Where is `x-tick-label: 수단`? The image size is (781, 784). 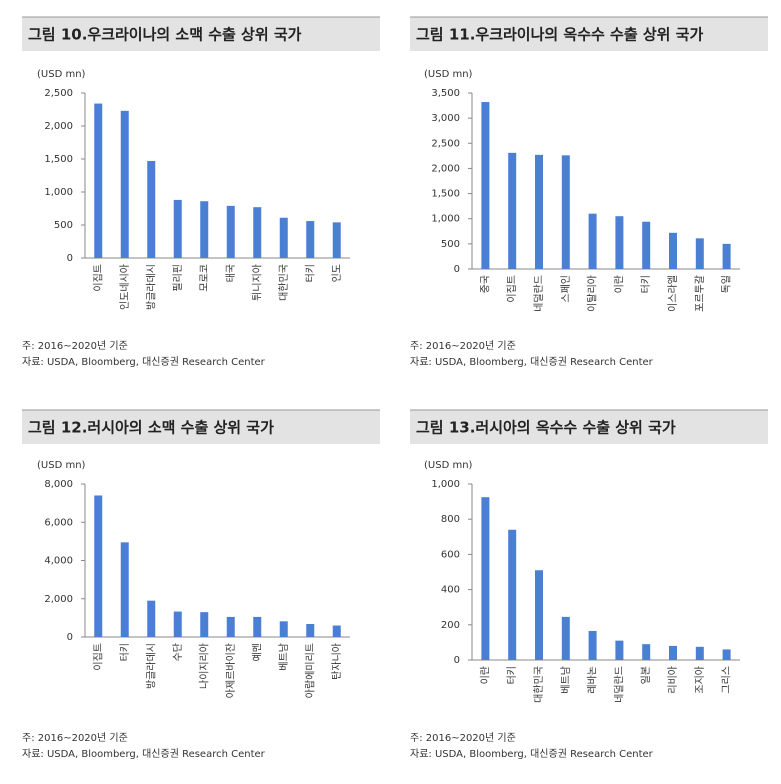 x-tick-label: 수단 is located at coordinates (178, 652).